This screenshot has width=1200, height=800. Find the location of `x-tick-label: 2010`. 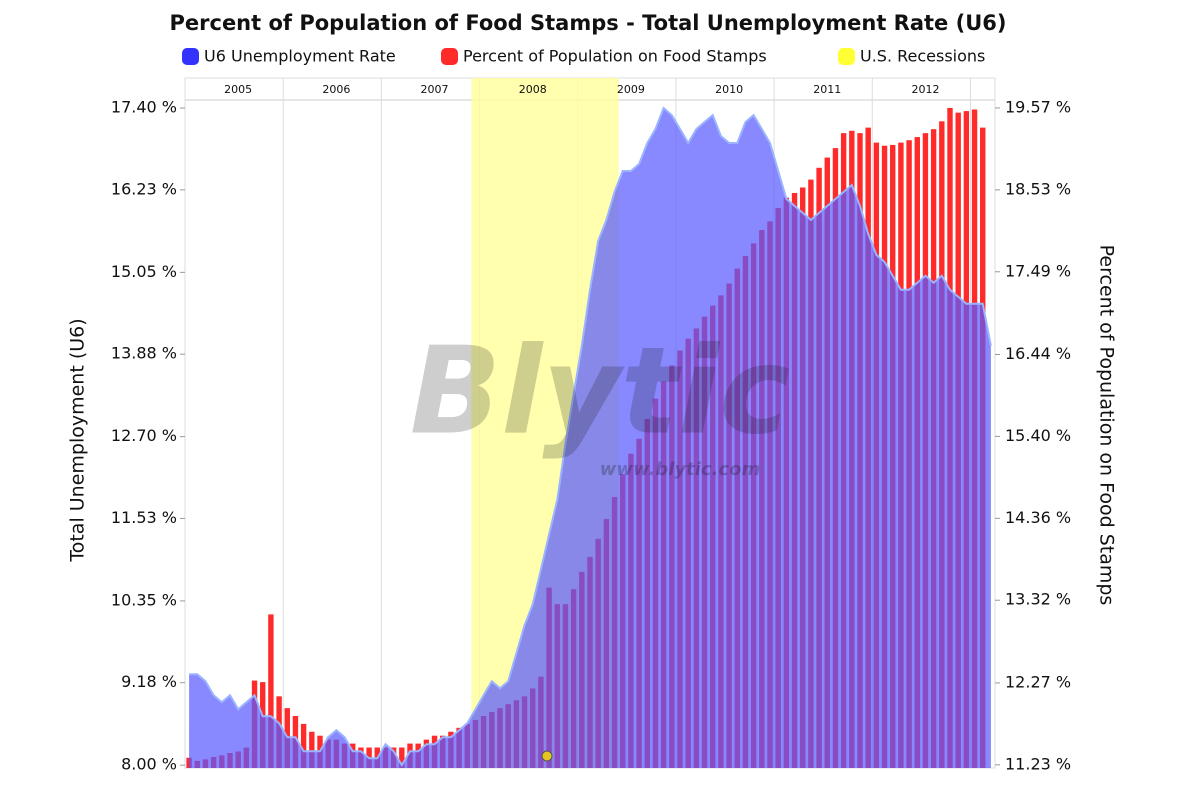

x-tick-label: 2010 is located at coordinates (729, 89).